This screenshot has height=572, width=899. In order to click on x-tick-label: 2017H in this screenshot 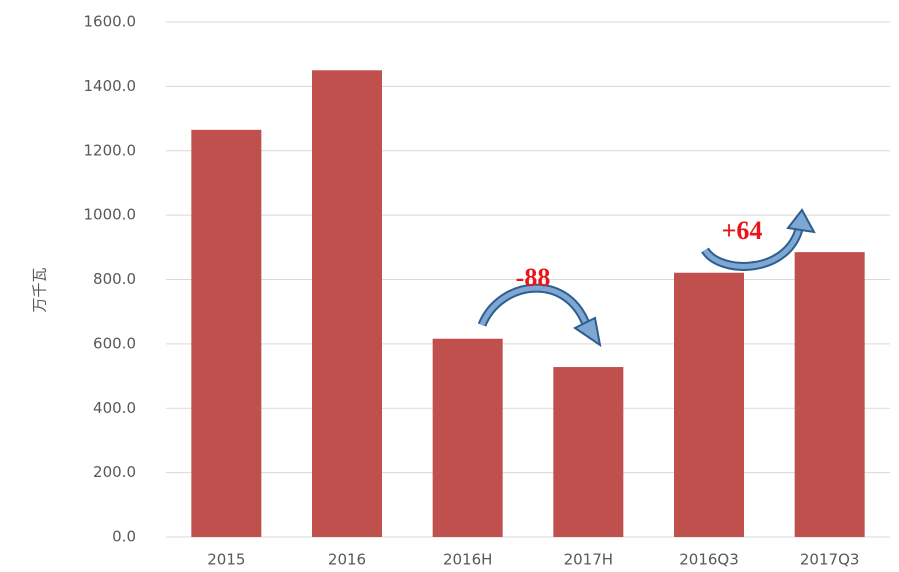, I will do `click(588, 560)`.